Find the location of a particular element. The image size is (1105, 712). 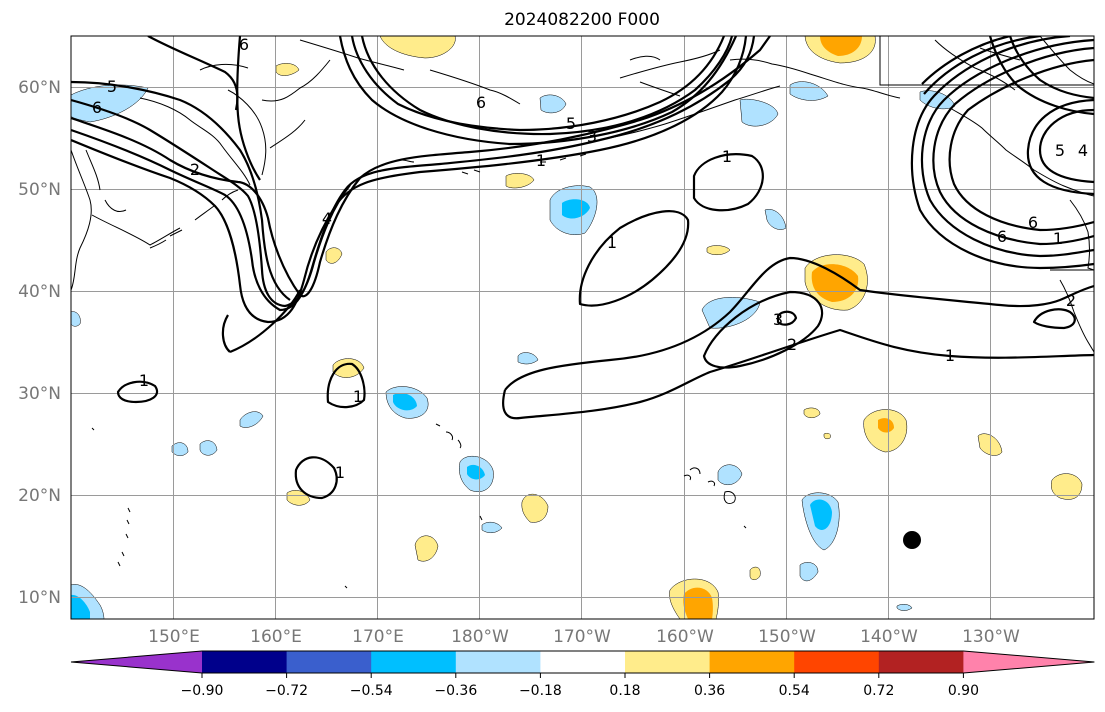

colorbar-tick-label: −0.72 is located at coordinates (286, 691).